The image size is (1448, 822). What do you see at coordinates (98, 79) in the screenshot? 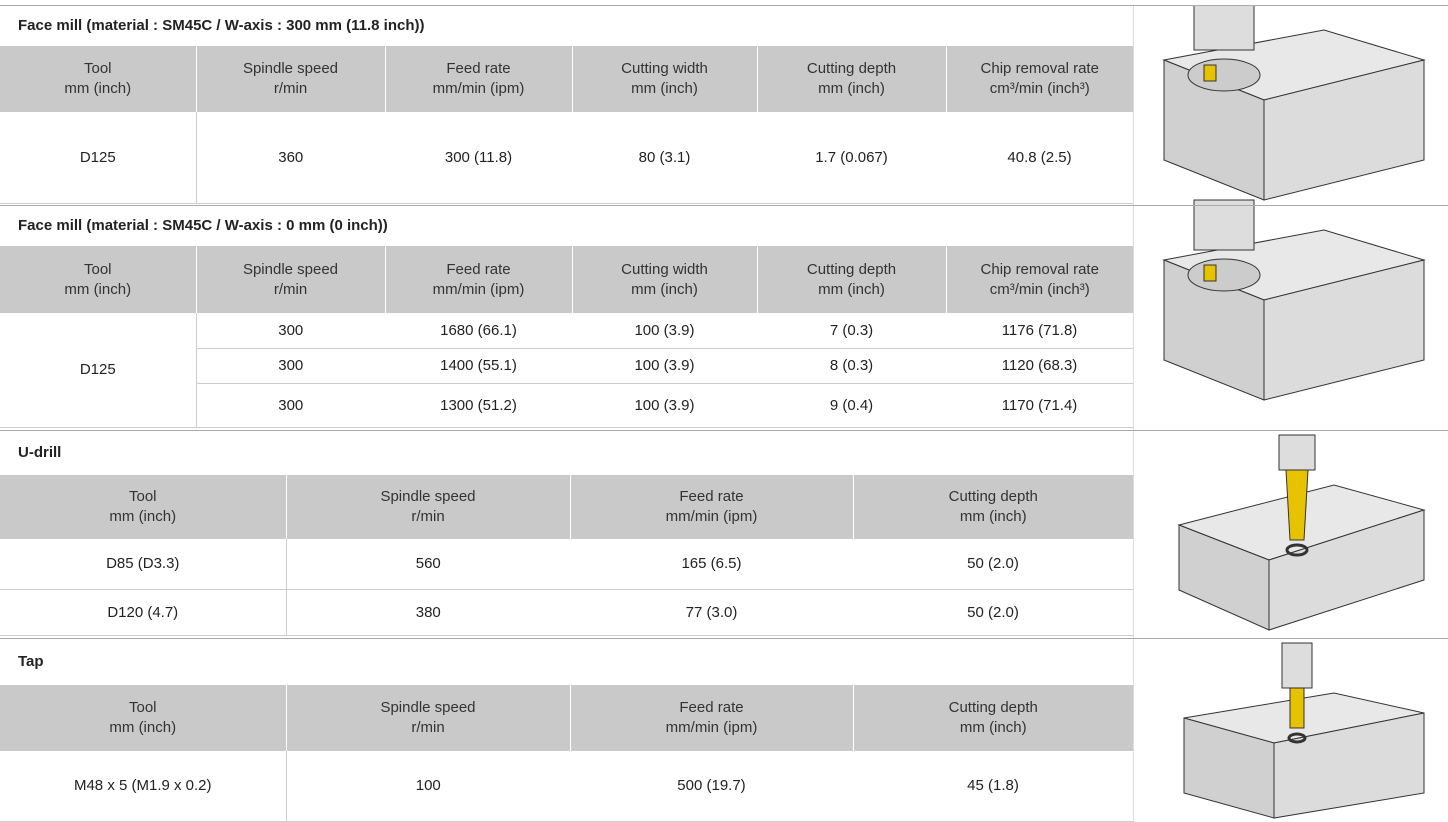
I see `column-header: Tool mm (inch)` at bounding box center [98, 79].